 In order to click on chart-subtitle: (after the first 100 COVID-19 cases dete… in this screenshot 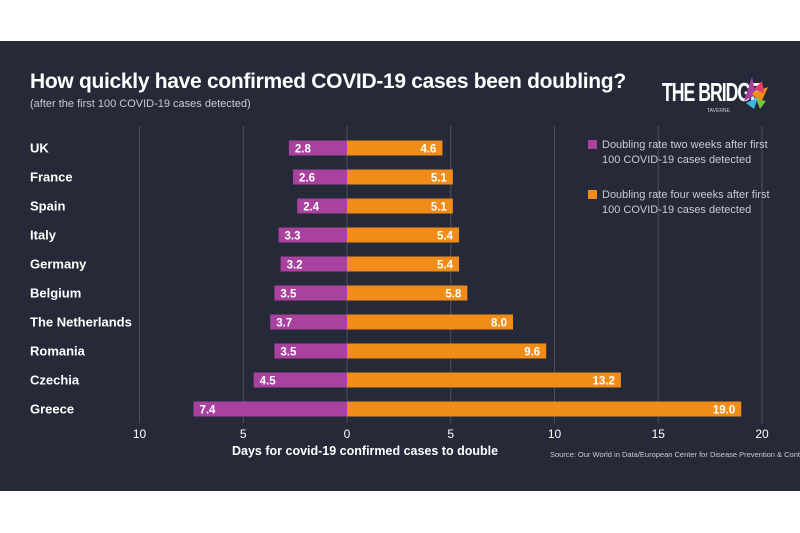, I will do `click(140, 104)`.